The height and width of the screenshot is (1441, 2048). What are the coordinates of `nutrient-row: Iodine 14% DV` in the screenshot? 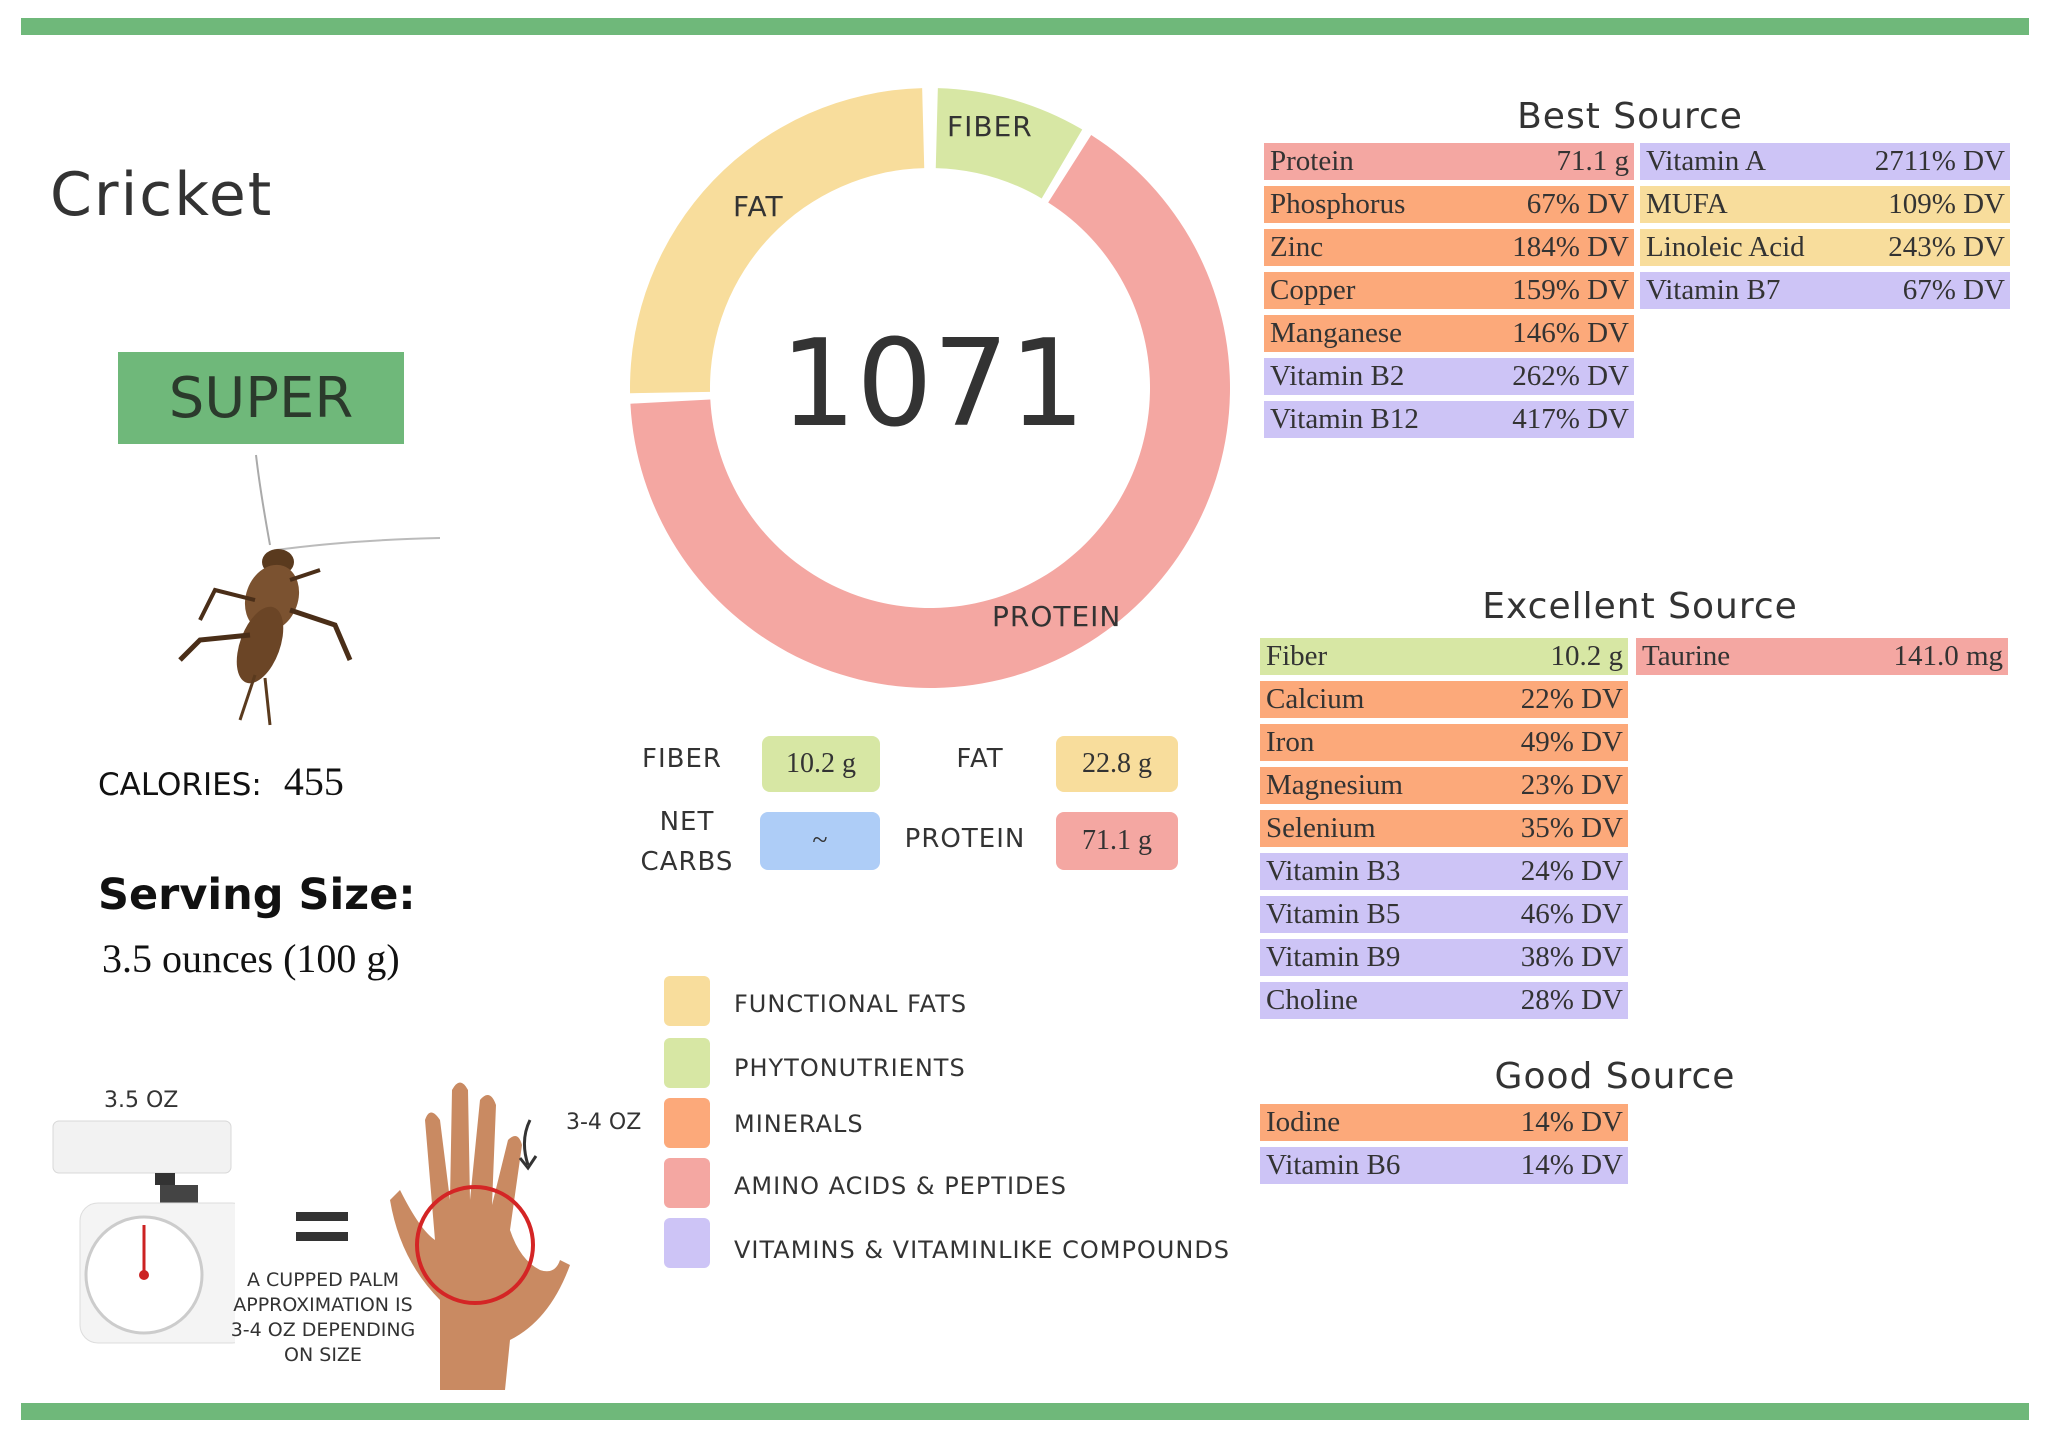 It's located at (1444, 1122).